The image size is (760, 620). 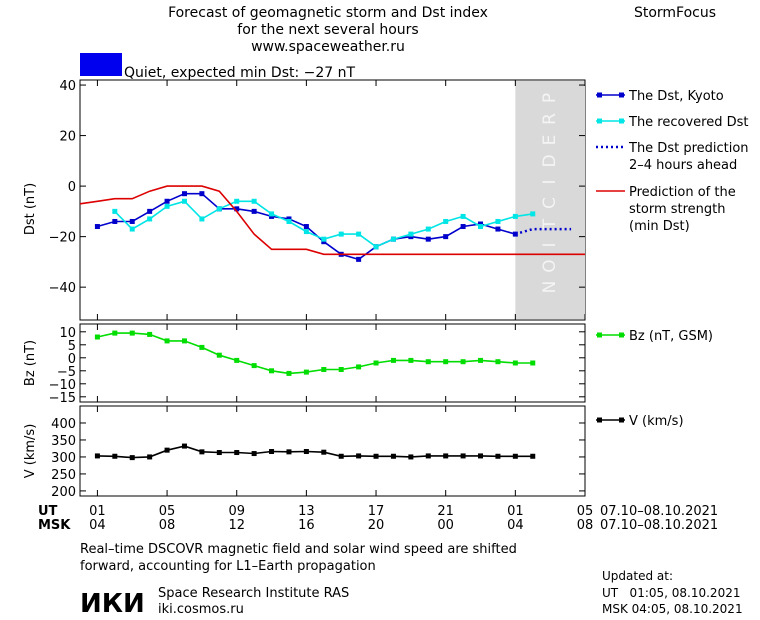 I want to click on y-tick-label: 400, so click(x=63, y=424).